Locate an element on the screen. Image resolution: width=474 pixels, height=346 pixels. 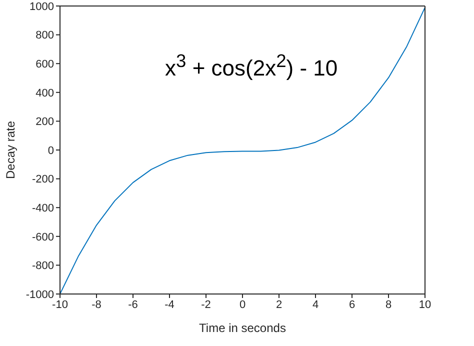
y-tick-label: 800 is located at coordinates (45, 36).